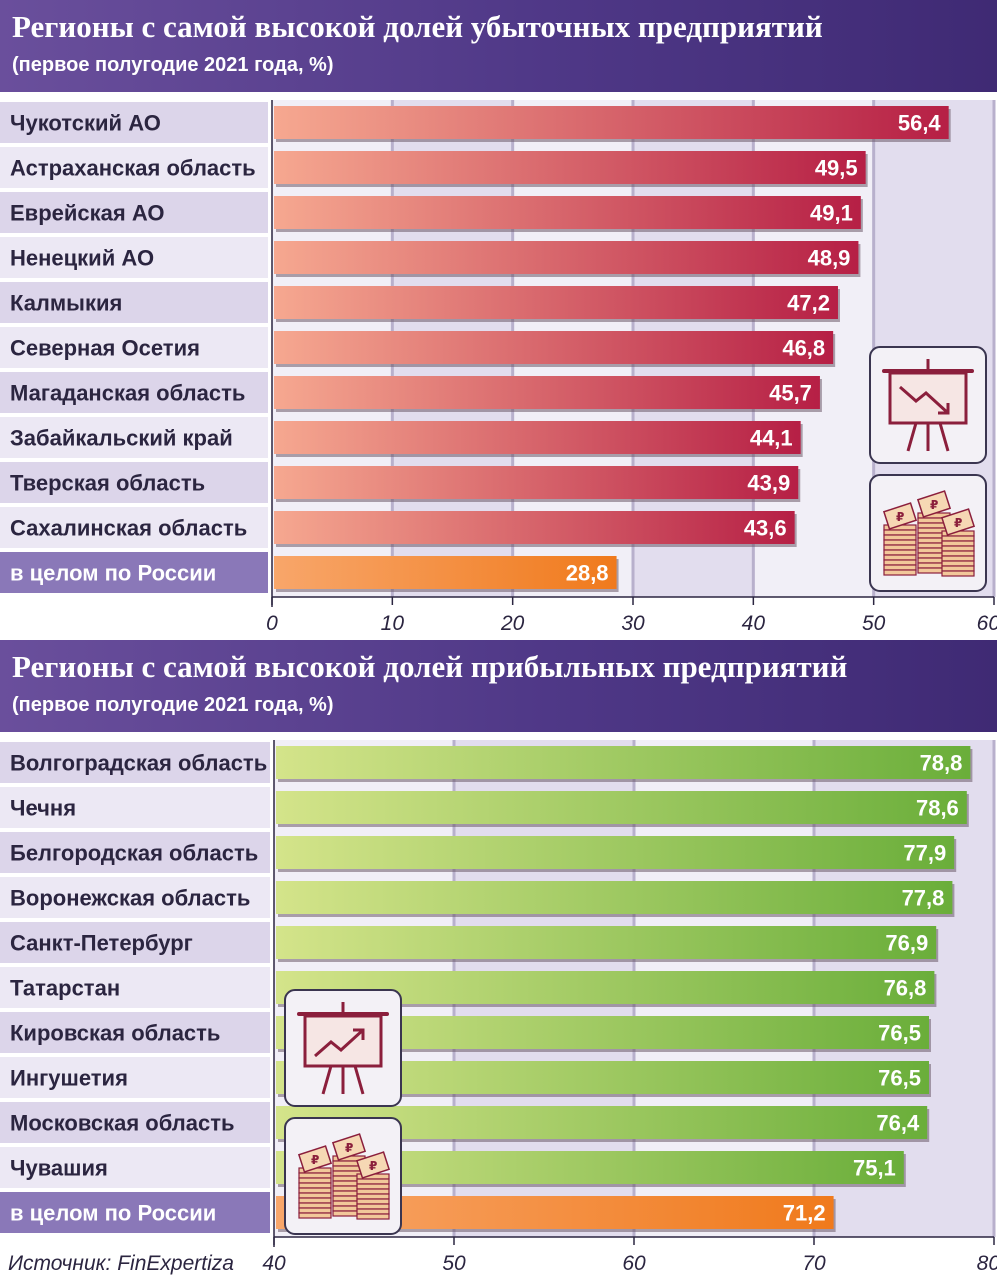  What do you see at coordinates (59, 1168) in the screenshot?
I see `category-label: Чувашия` at bounding box center [59, 1168].